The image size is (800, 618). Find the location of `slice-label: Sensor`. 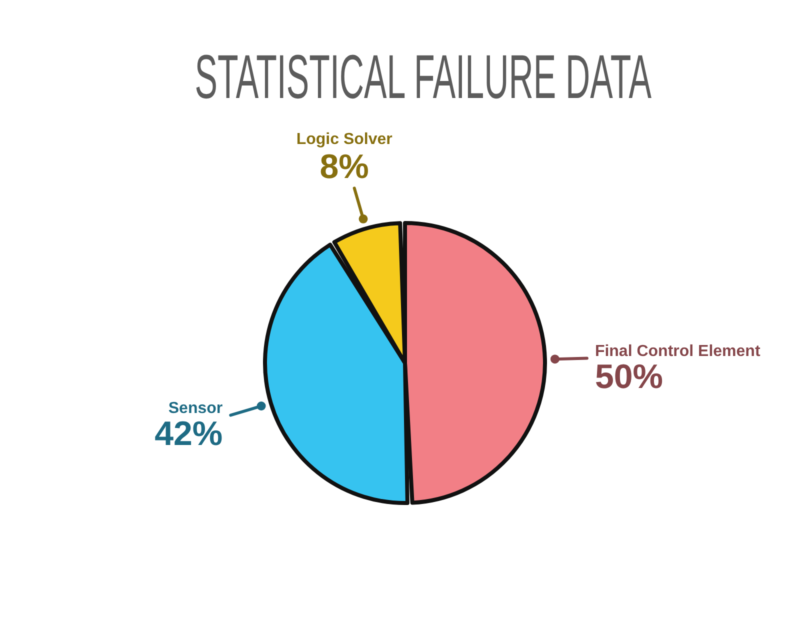

slice-label: Sensor is located at coordinates (195, 409).